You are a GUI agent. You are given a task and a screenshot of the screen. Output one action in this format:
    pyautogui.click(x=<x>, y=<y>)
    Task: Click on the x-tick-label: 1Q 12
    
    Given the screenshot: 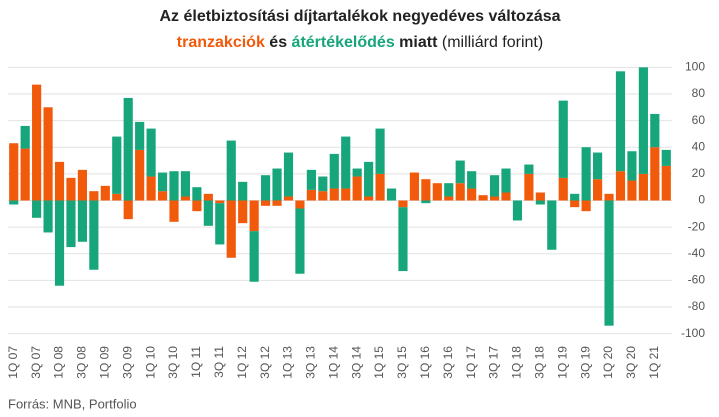 What is the action you would take?
    pyautogui.click(x=242, y=362)
    